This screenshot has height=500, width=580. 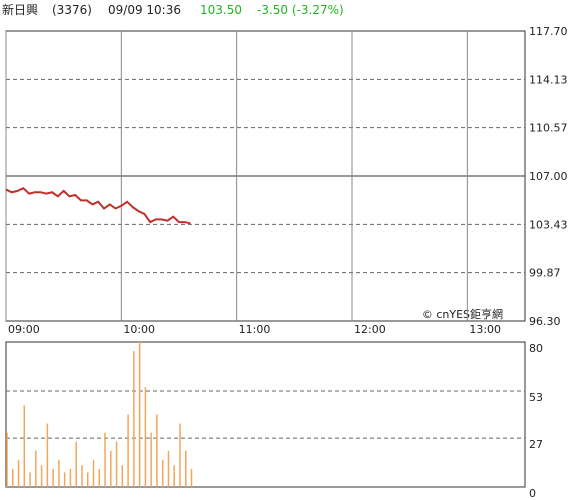 What do you see at coordinates (72, 10) in the screenshot?
I see `stock-code: (3376)` at bounding box center [72, 10].